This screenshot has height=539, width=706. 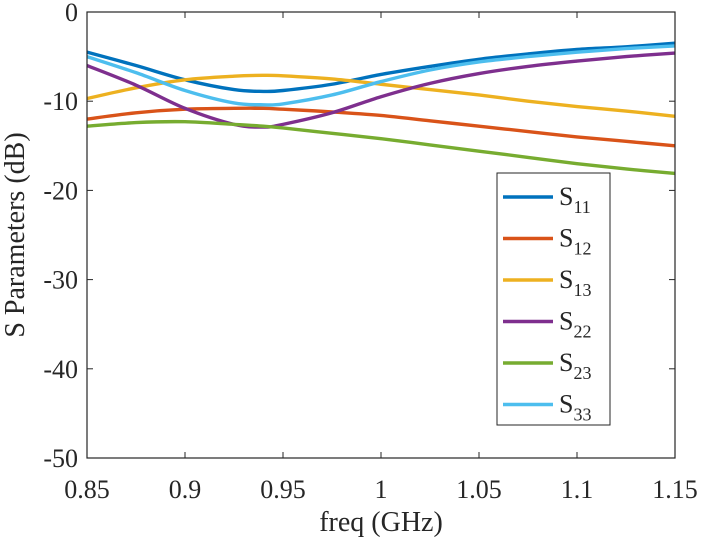 I want to click on y-tick-label: -40, so click(x=60, y=369).